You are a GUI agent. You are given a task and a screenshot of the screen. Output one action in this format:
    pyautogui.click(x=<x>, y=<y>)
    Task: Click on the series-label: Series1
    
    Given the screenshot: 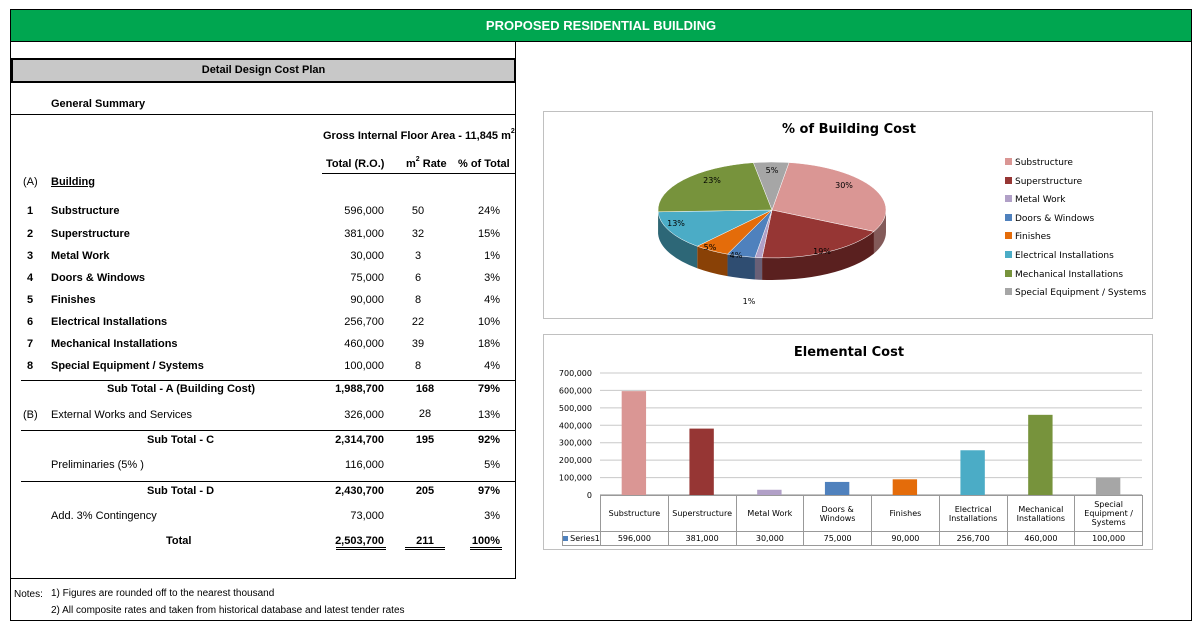 What is the action you would take?
    pyautogui.click(x=581, y=538)
    